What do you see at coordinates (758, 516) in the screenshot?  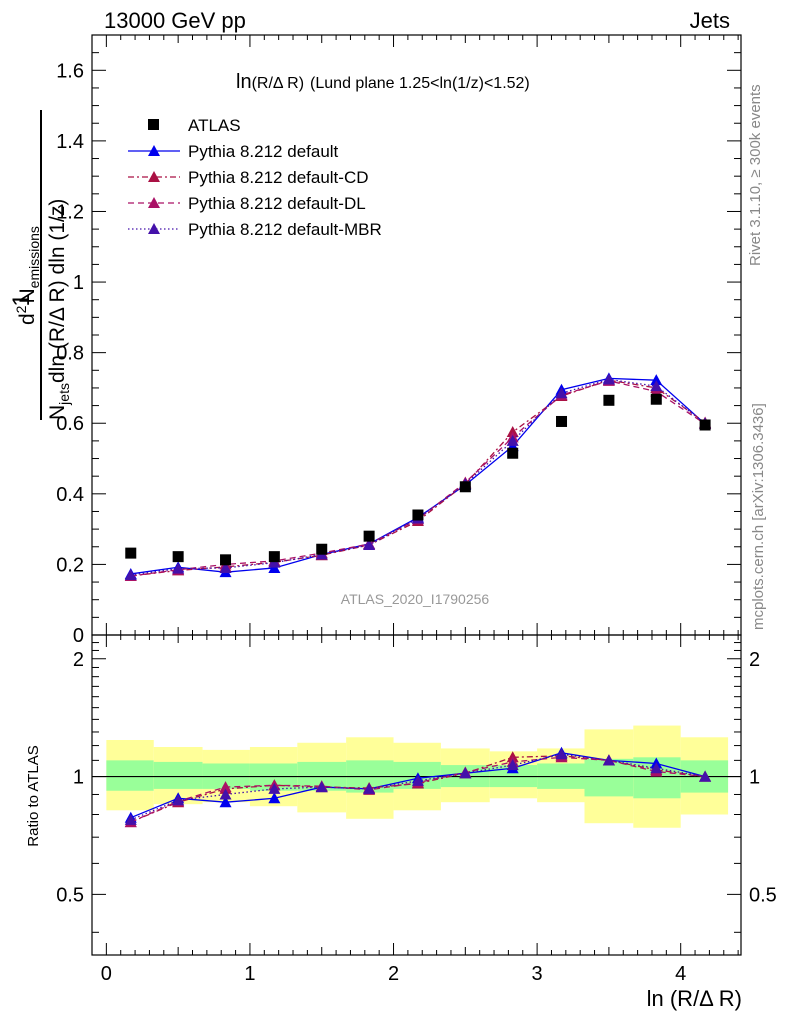 I see `mcplots-label: mcplots.cern.ch [arXiv:1306.3436]` at bounding box center [758, 516].